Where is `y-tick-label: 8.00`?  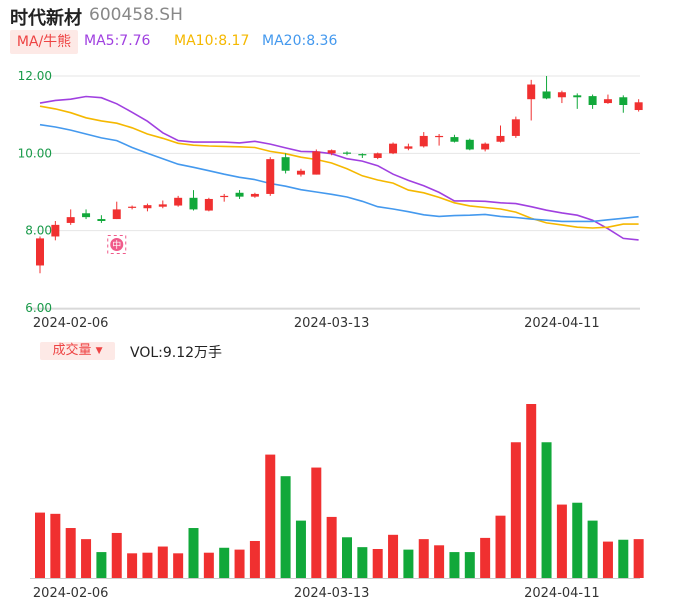
y-tick-label: 8.00 is located at coordinates (38, 231).